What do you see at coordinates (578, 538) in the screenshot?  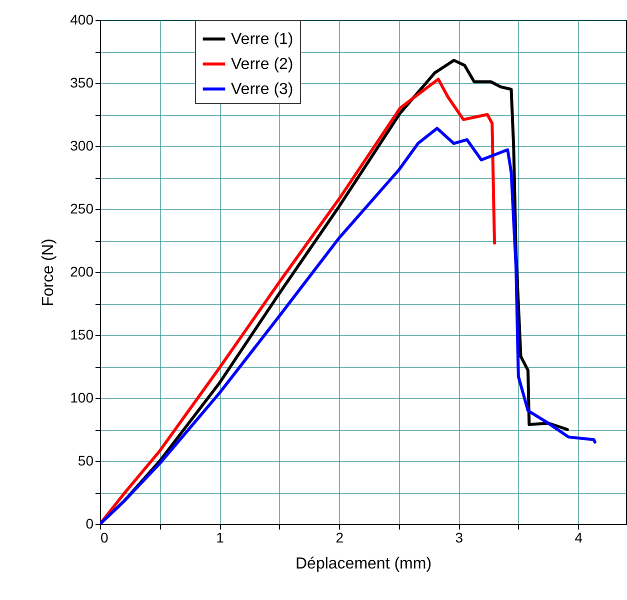 I see `x-tick-label: 4` at bounding box center [578, 538].